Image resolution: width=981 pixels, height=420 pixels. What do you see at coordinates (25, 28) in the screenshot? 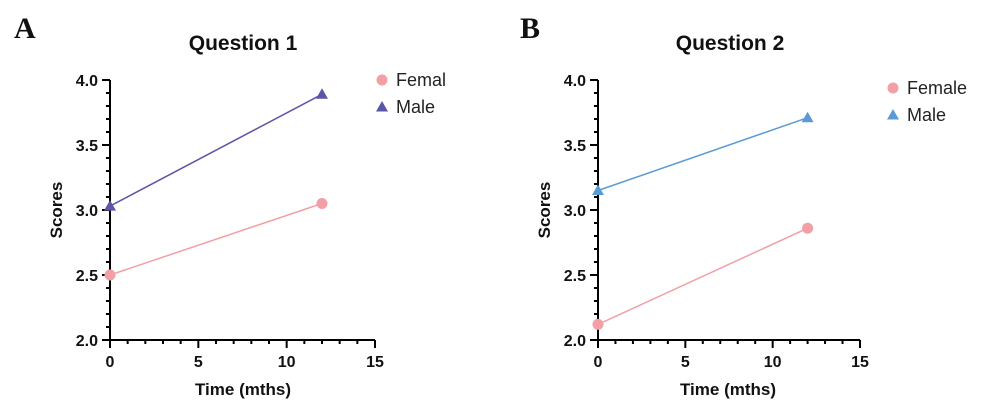
I see `panel-letter: A` at bounding box center [25, 28].